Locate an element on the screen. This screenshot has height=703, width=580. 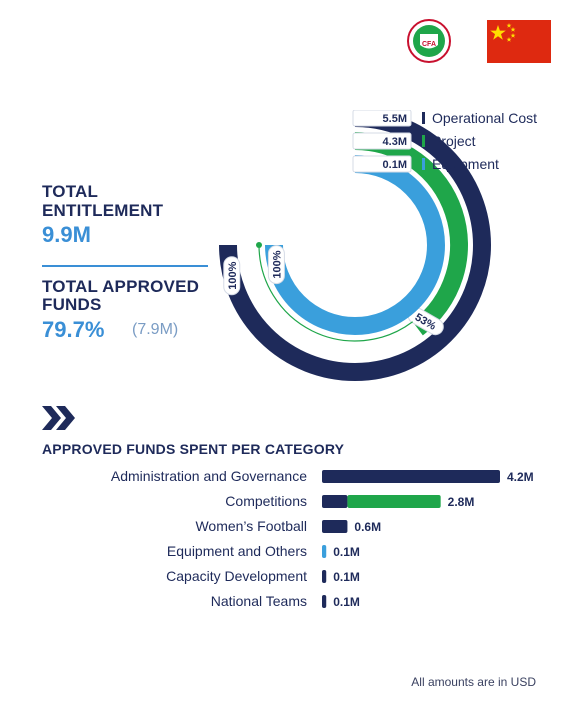
donut-value-box-project is located at coordinates (382, 141).